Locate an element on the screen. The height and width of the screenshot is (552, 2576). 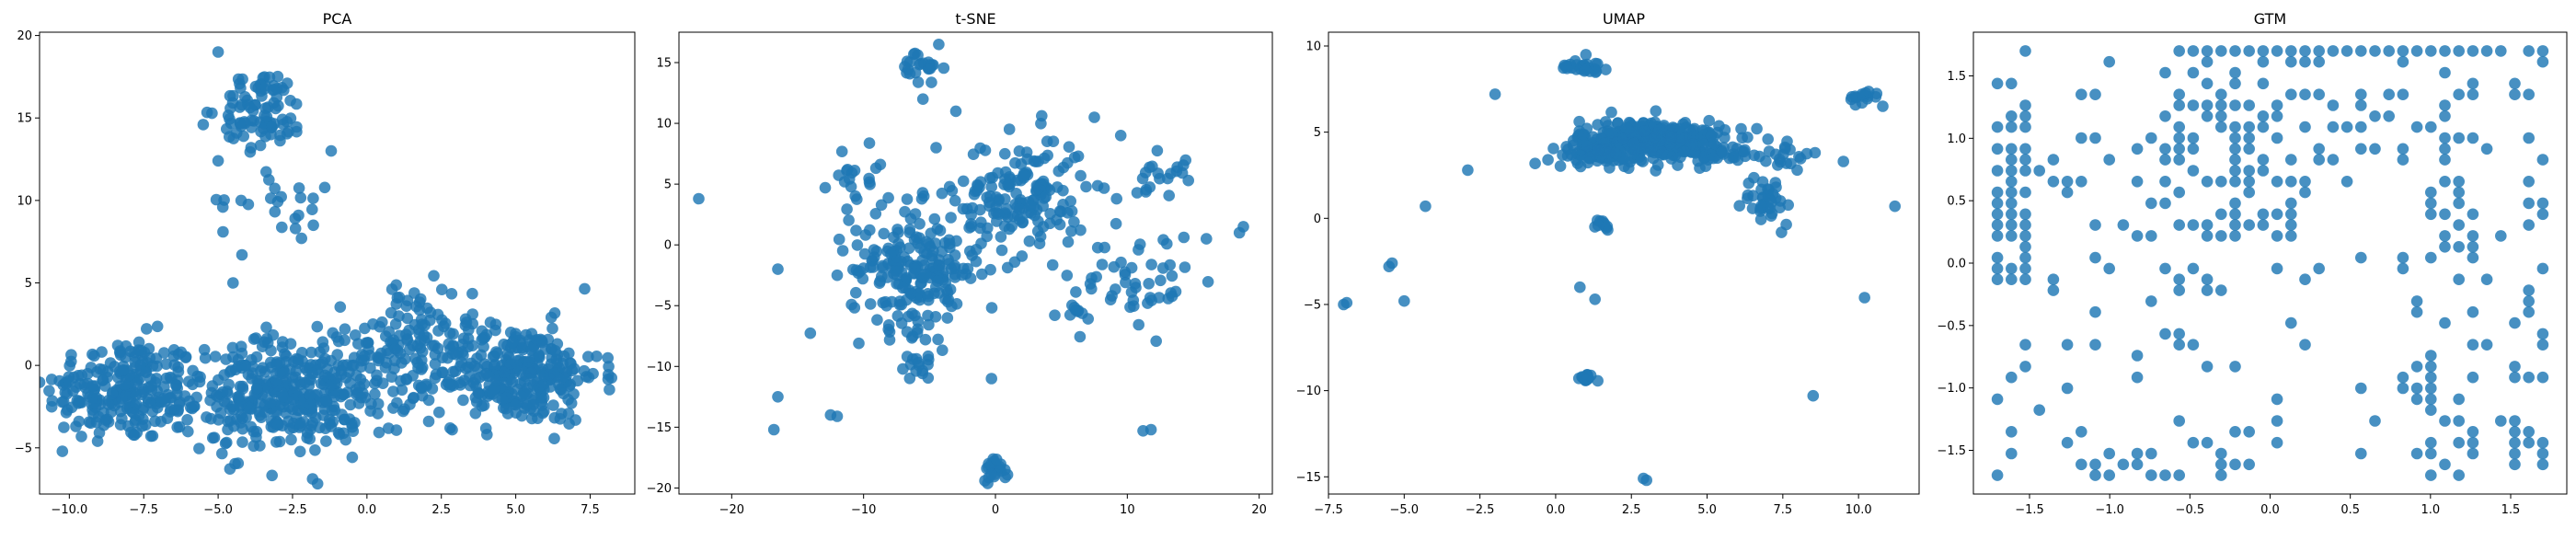
y-tick-label: 10 is located at coordinates (24, 201).